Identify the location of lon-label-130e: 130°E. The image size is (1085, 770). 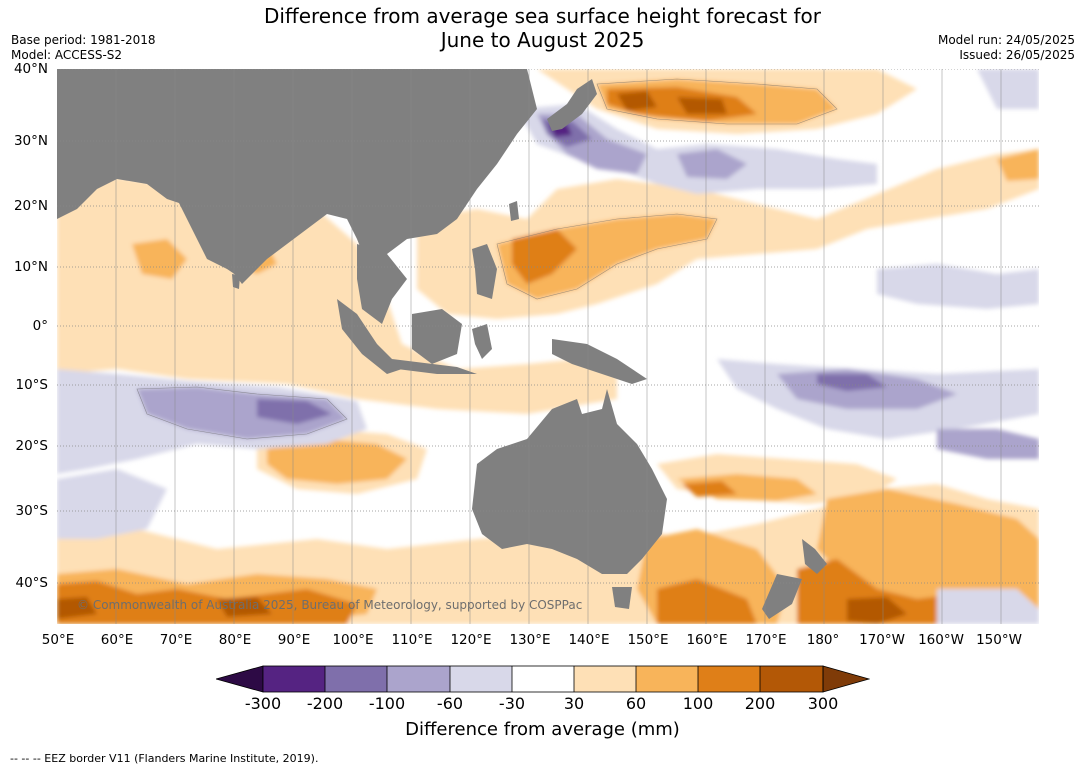
(530, 640).